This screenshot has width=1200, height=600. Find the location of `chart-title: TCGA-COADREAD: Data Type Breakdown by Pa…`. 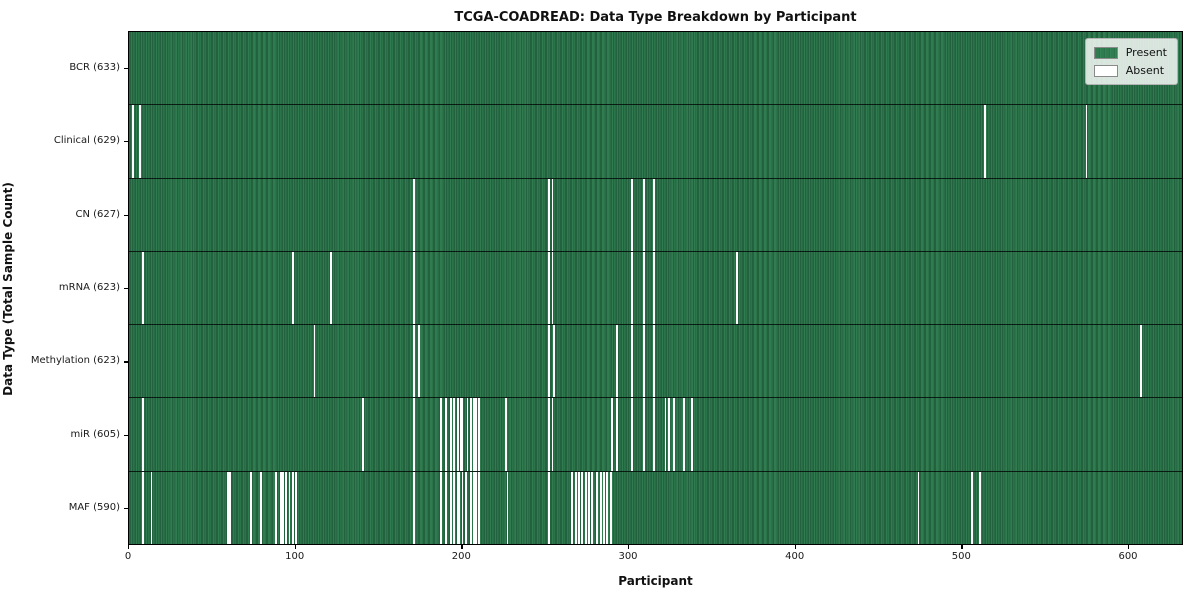

chart-title: TCGA-COADREAD: Data Type Breakdown by Pa… is located at coordinates (655, 17).